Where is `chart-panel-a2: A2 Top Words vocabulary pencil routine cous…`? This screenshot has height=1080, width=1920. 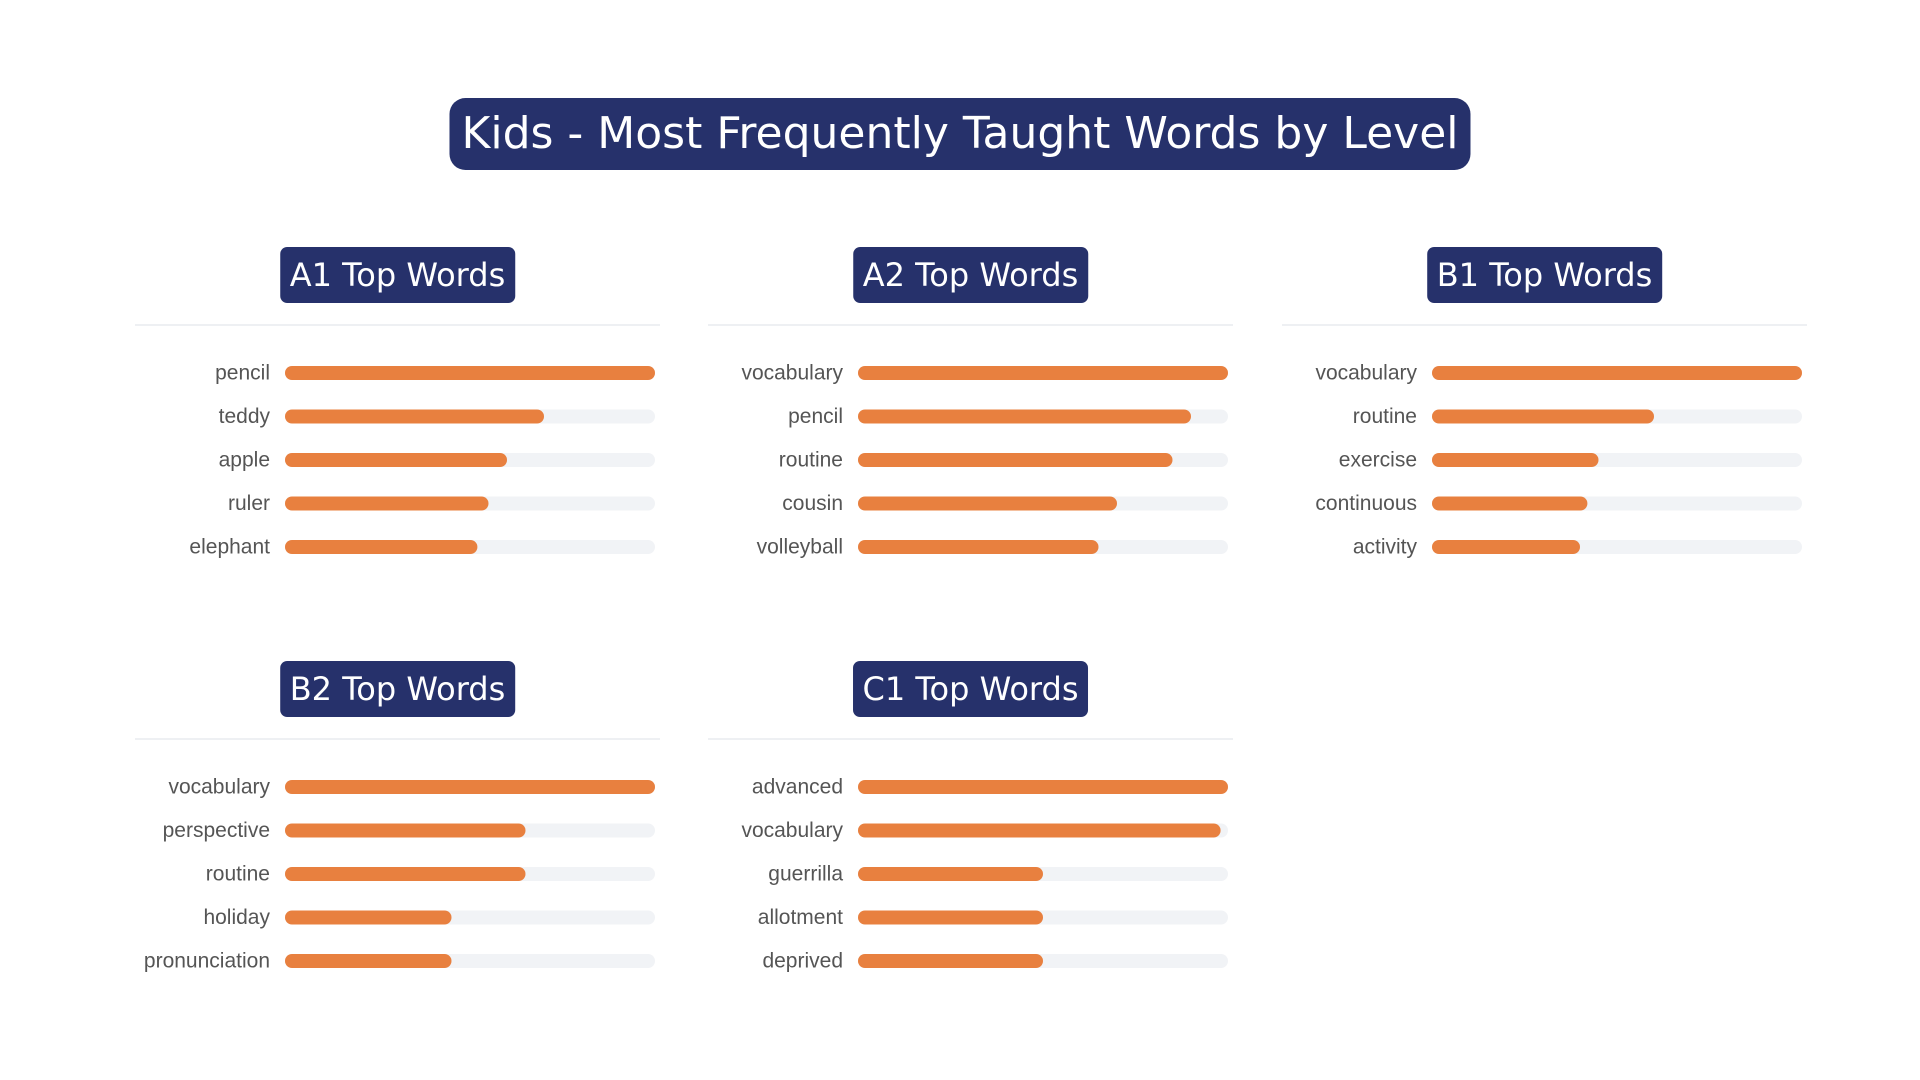
chart-panel-a2: A2 Top Words vocabulary pencil routine cous… is located at coordinates (970, 412).